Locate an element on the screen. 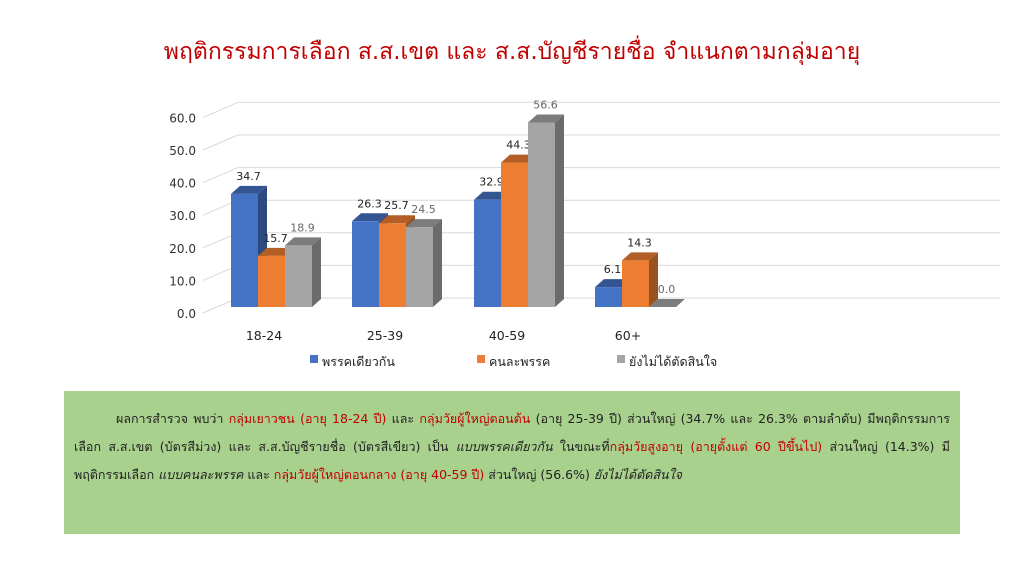 This screenshot has height=576, width=1024. legend-label: ยังไม่ได้ตัดสินใจ is located at coordinates (673, 361).